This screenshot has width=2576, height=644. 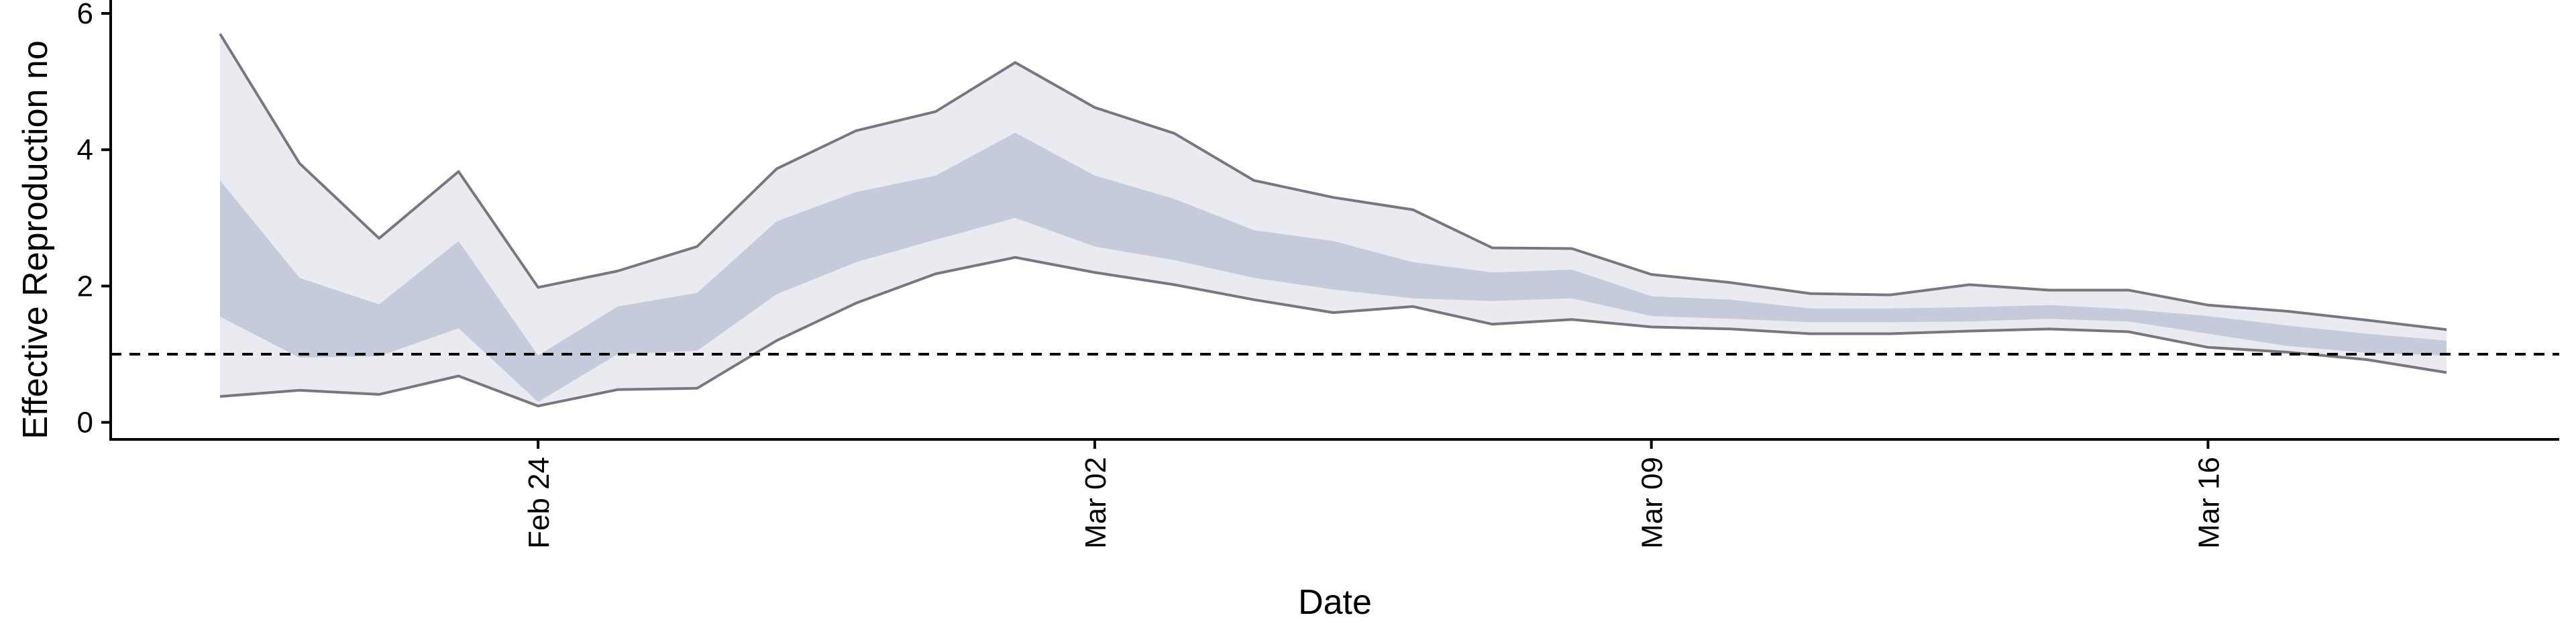 What do you see at coordinates (35, 239) in the screenshot?
I see `y-axis-title: Effective Reproduction no` at bounding box center [35, 239].